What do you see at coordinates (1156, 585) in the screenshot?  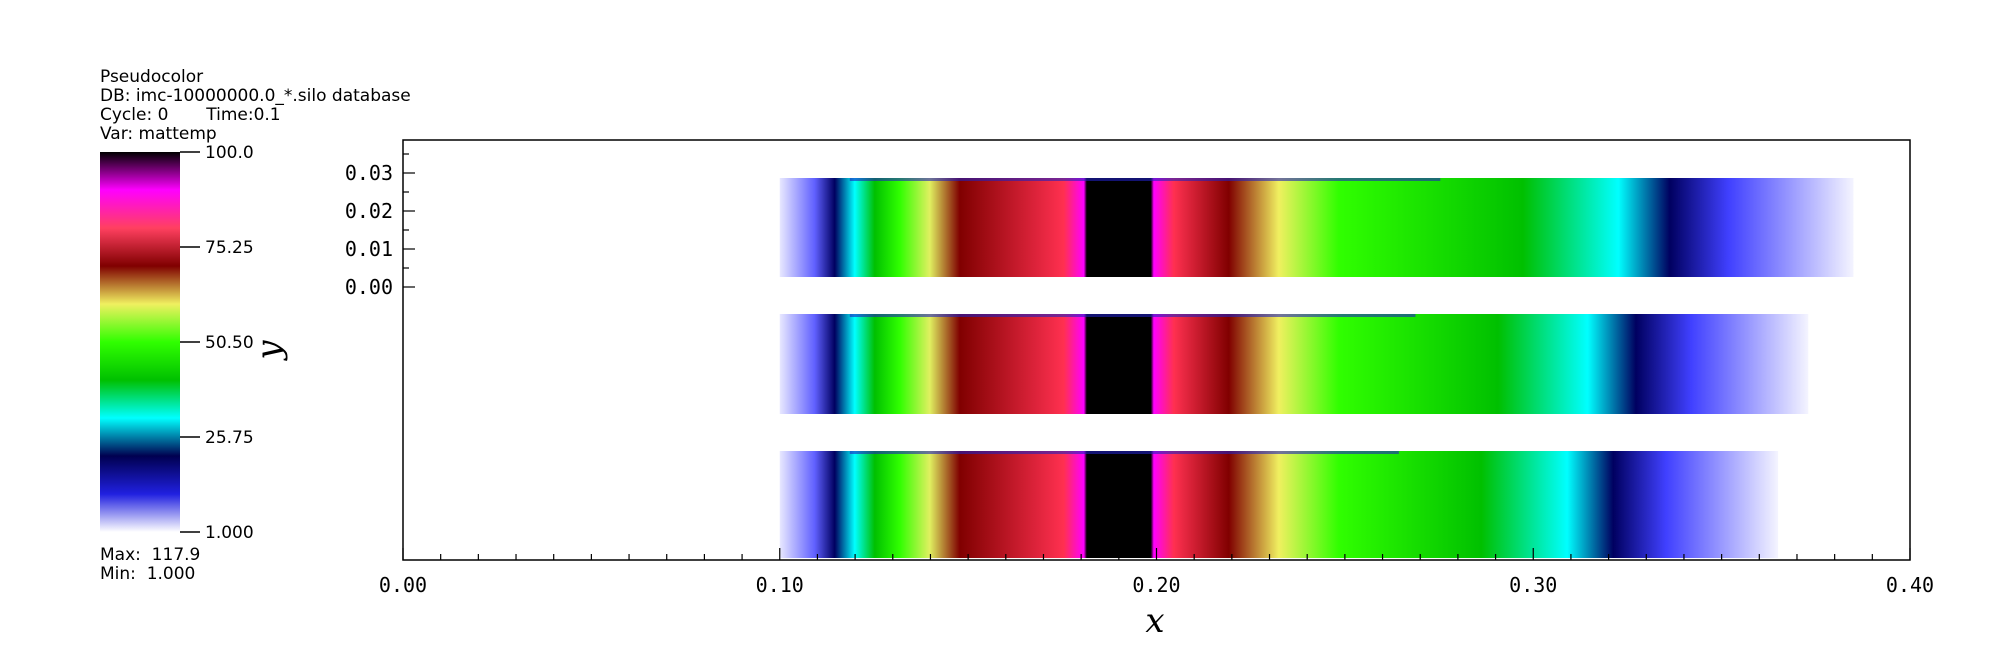 I see `x-tick-label: 0.20` at bounding box center [1156, 585].